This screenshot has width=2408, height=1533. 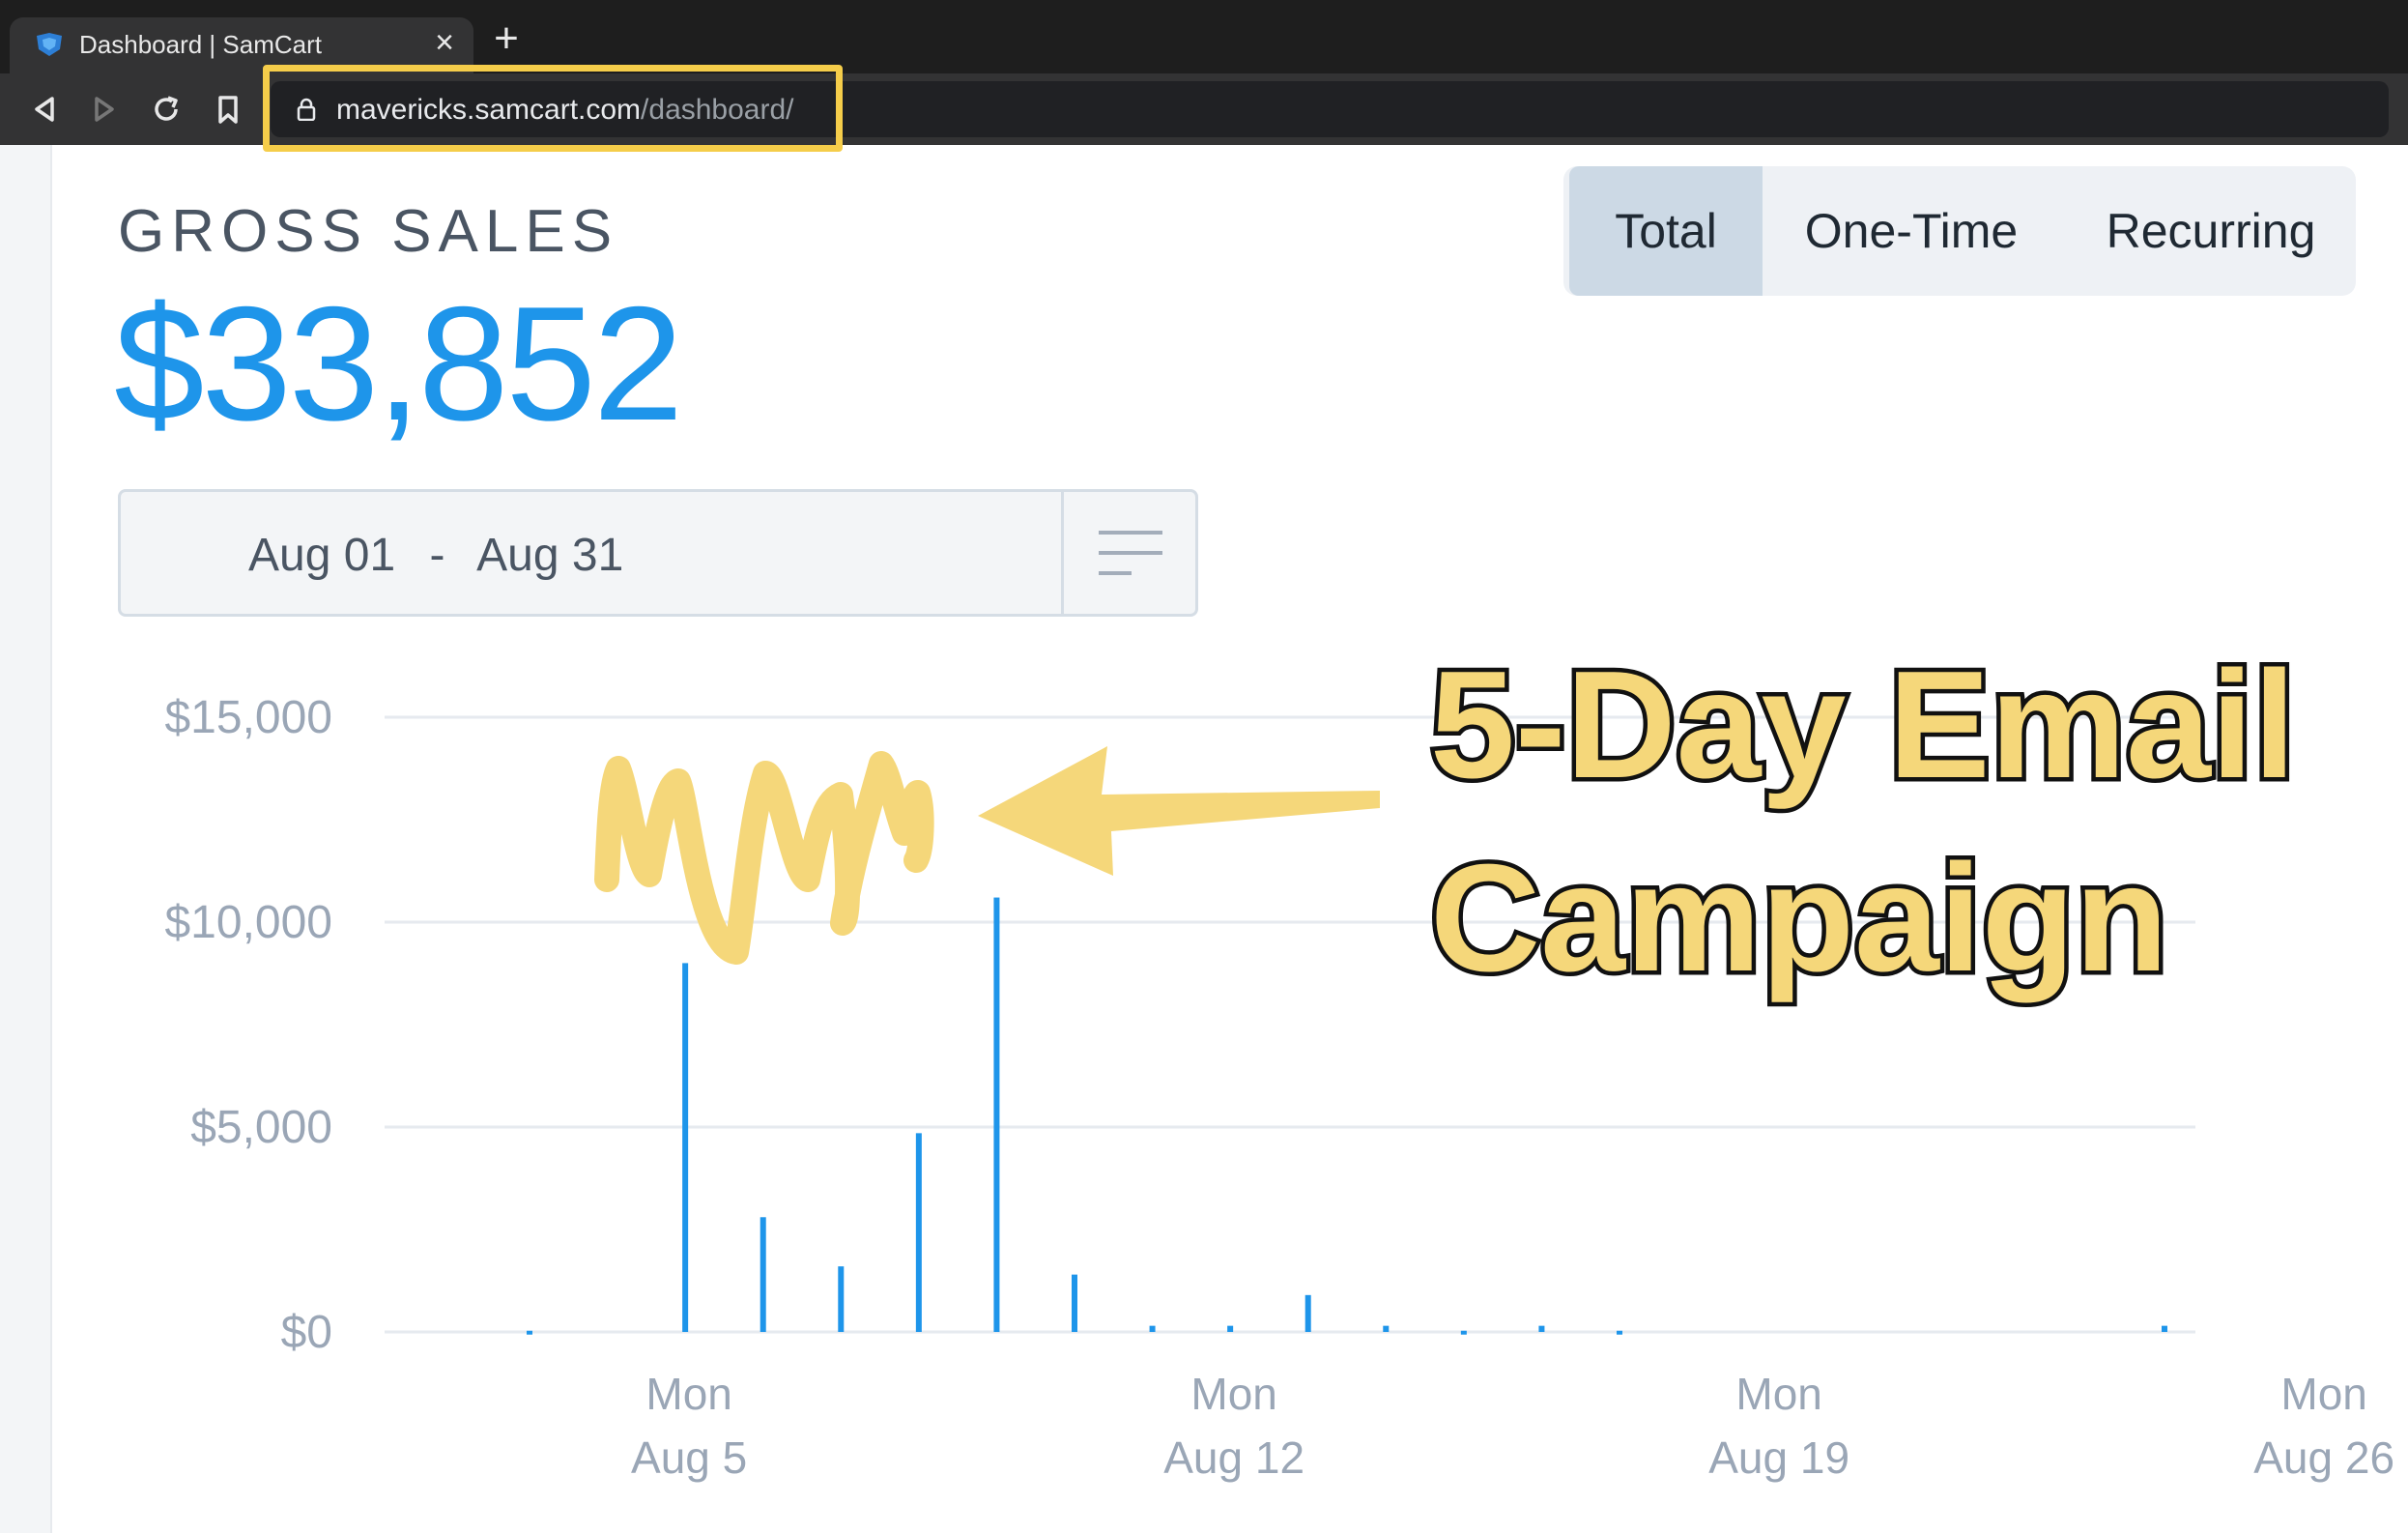 I want to click on y-tick-label: $5,000, so click(x=261, y=1127).